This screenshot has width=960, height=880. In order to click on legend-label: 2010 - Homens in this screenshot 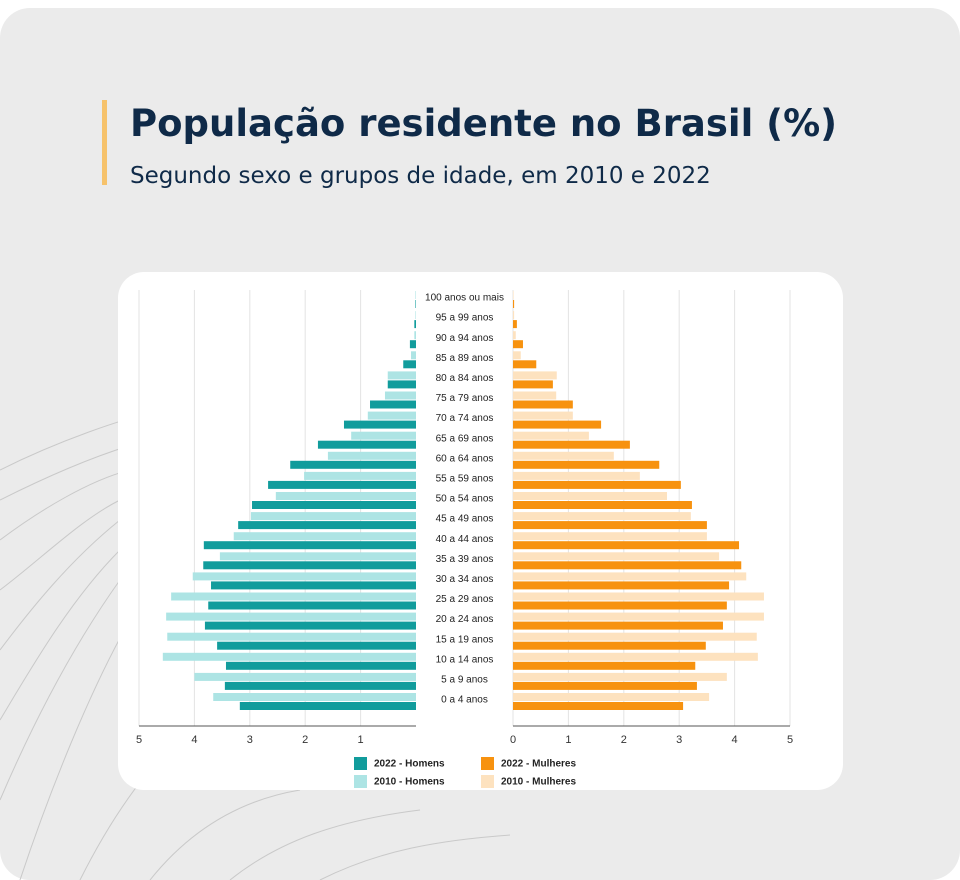, I will do `click(409, 782)`.